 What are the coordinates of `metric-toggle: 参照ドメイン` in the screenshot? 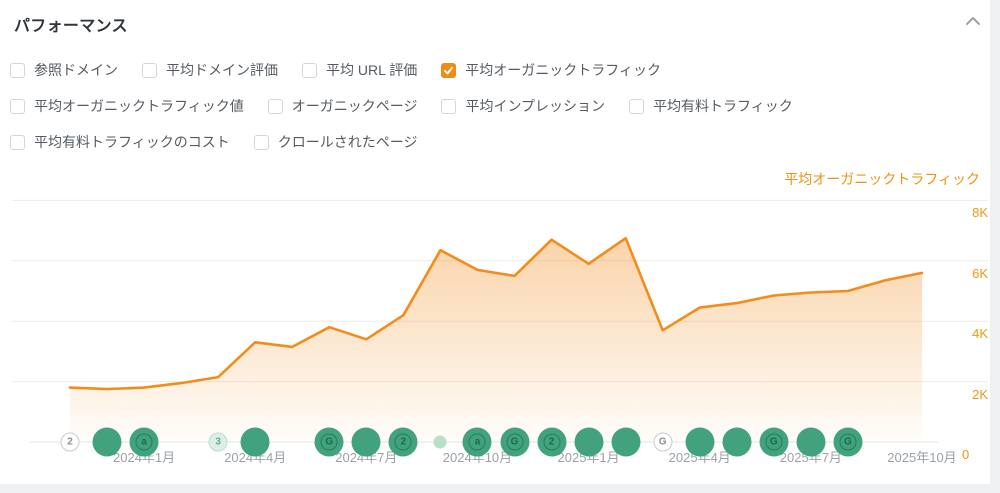 It's located at (64, 70).